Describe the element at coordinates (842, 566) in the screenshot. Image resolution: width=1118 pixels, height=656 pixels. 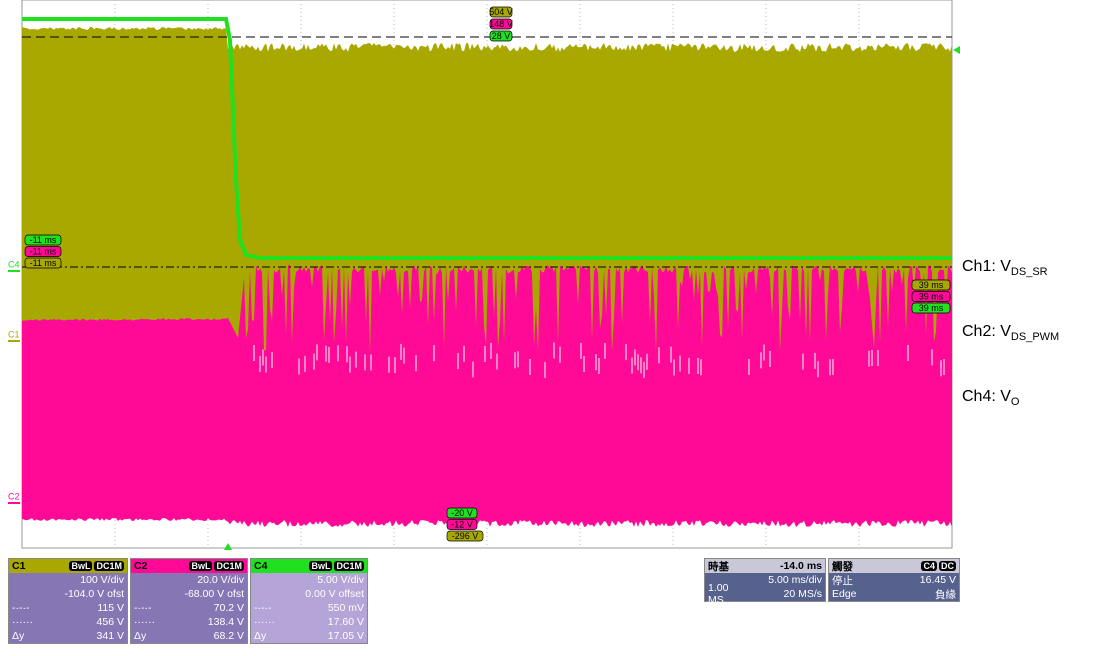
I see `panel-name: 觸發` at that location.